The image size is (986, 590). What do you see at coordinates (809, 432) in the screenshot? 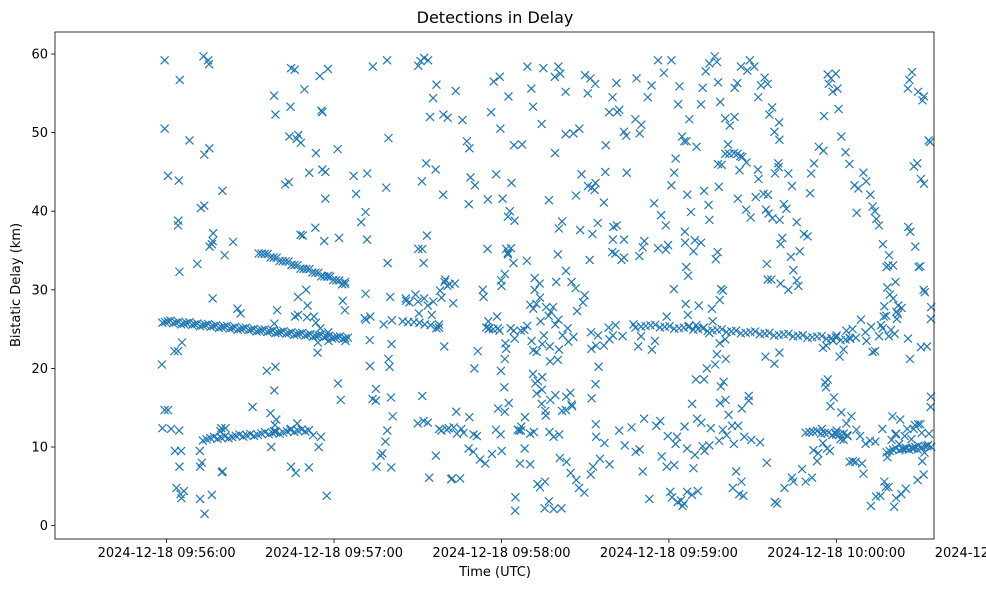
I see `data-point-track-12km-late` at bounding box center [809, 432].